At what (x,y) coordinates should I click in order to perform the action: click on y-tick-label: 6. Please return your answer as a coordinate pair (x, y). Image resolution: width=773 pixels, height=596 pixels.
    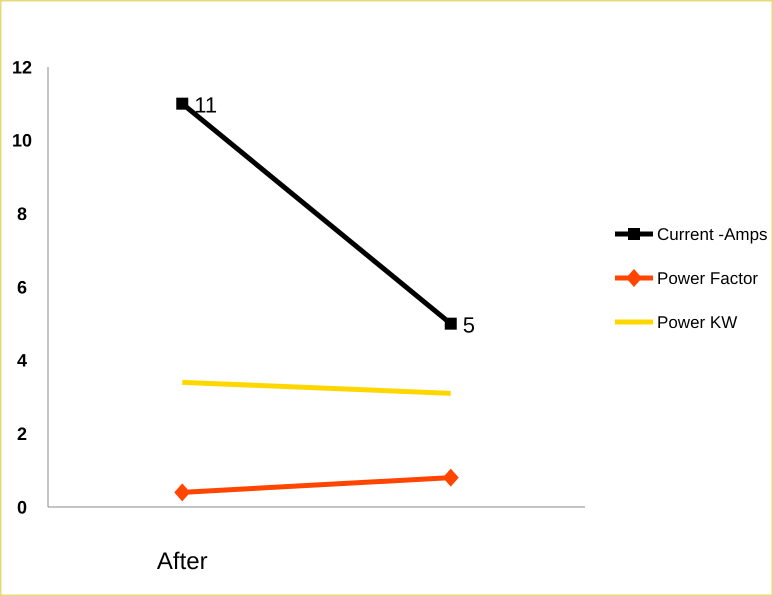
    Looking at the image, I should click on (22, 287).